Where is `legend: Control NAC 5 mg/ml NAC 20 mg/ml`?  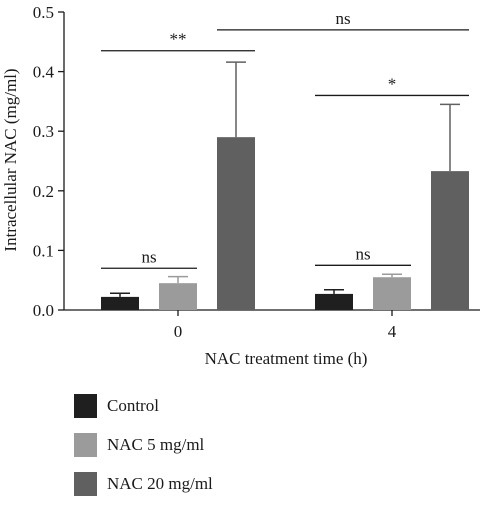
legend: Control NAC 5 mg/ml NAC 20 mg/ml is located at coordinates (143, 452).